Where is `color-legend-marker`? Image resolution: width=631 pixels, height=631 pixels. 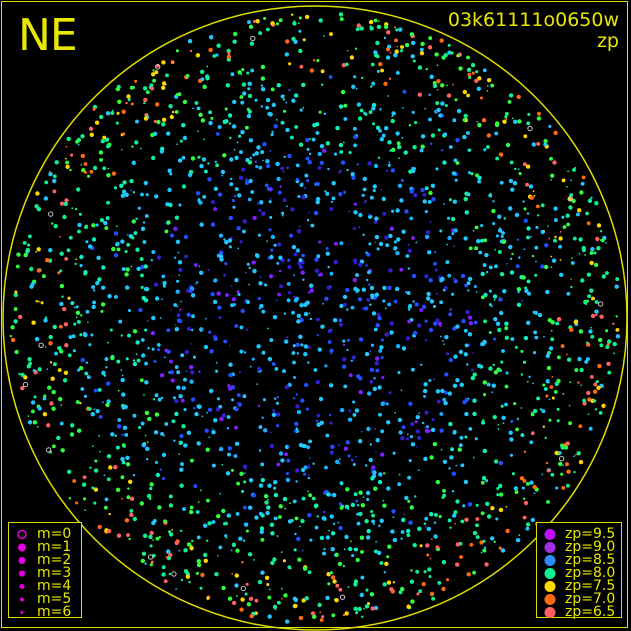 color-legend-marker is located at coordinates (550, 586).